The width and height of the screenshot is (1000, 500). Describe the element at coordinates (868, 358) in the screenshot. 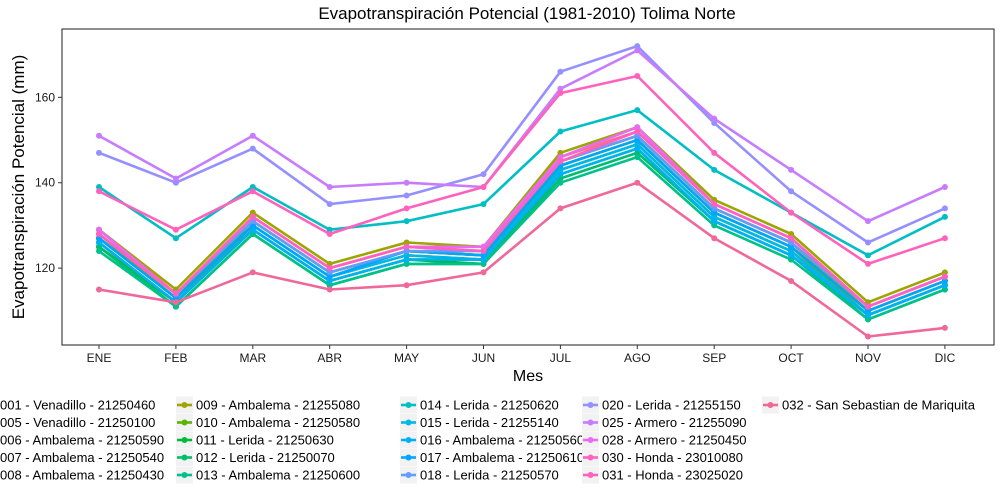

I see `x-tick-label: NOV` at that location.